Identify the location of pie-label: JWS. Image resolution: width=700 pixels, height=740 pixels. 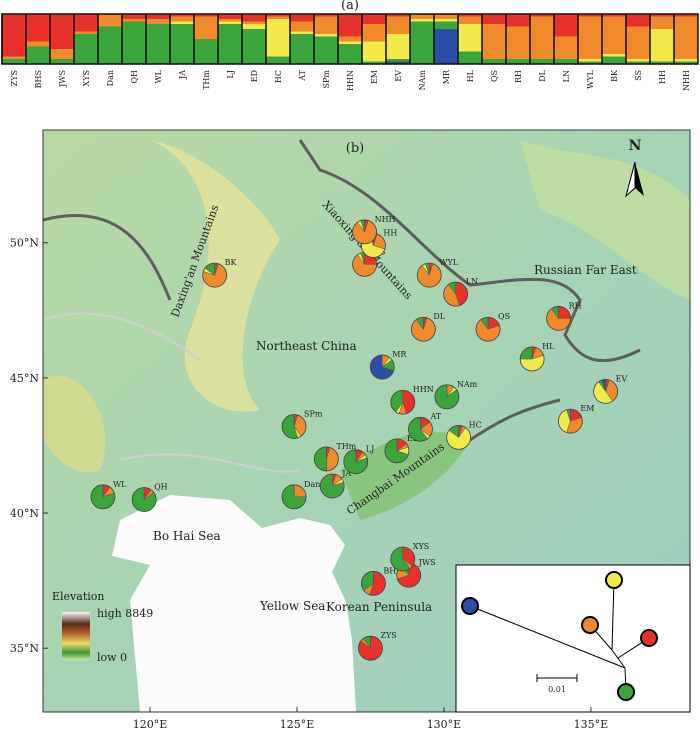
(427, 562).